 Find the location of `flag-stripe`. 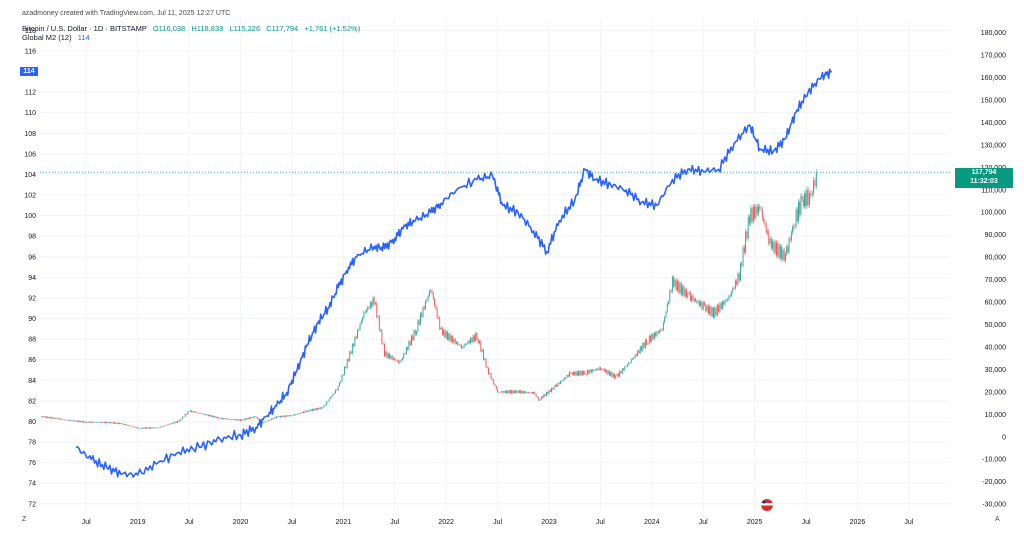

flag-stripe is located at coordinates (767, 504).